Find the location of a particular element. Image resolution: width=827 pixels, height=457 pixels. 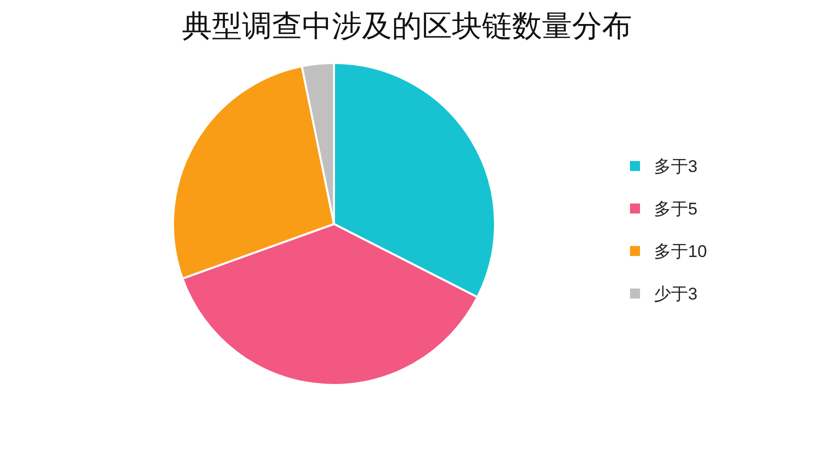

legend-label: 多于5 is located at coordinates (676, 209).